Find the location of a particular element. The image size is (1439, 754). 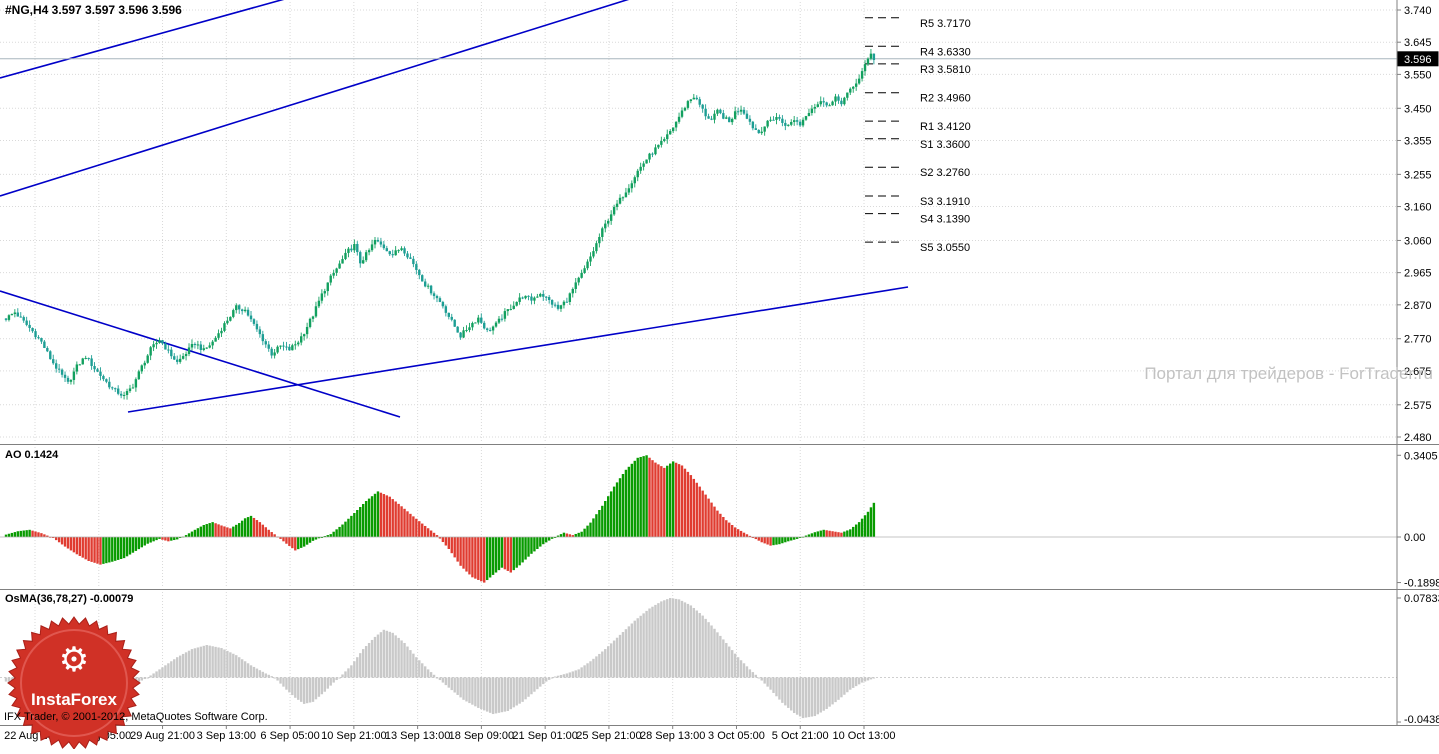

time-tick-label: 5 Oct 21:00 is located at coordinates (800, 736).